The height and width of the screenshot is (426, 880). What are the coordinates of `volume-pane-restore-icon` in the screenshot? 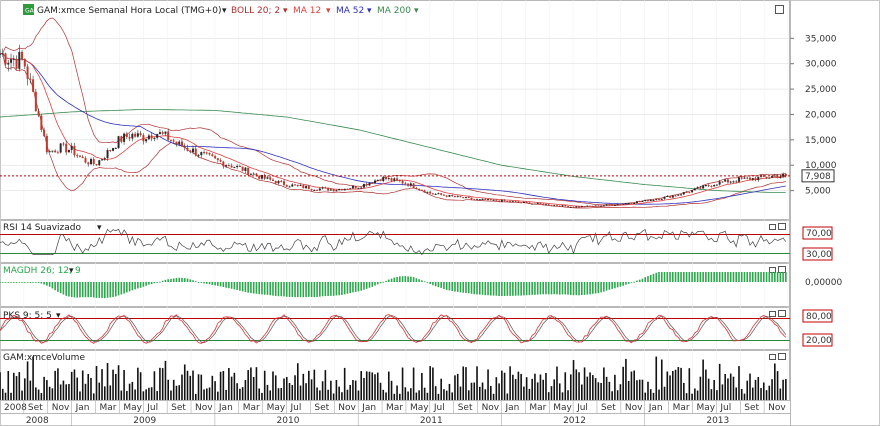 It's located at (772, 357).